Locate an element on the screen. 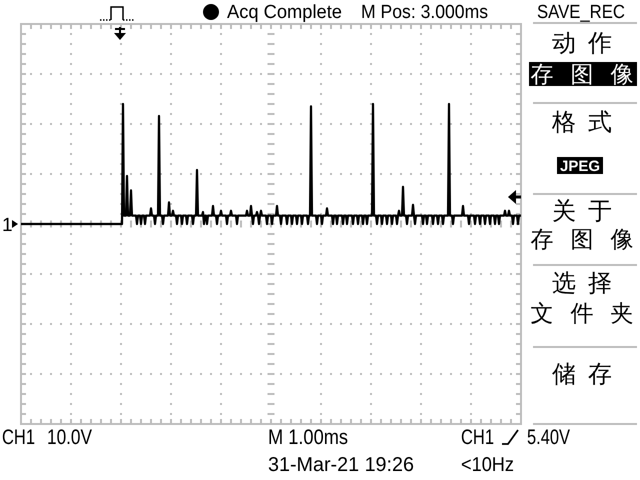 Image resolution: width=640 pixels, height=480 pixels. text: 关于 is located at coordinates (582, 211).